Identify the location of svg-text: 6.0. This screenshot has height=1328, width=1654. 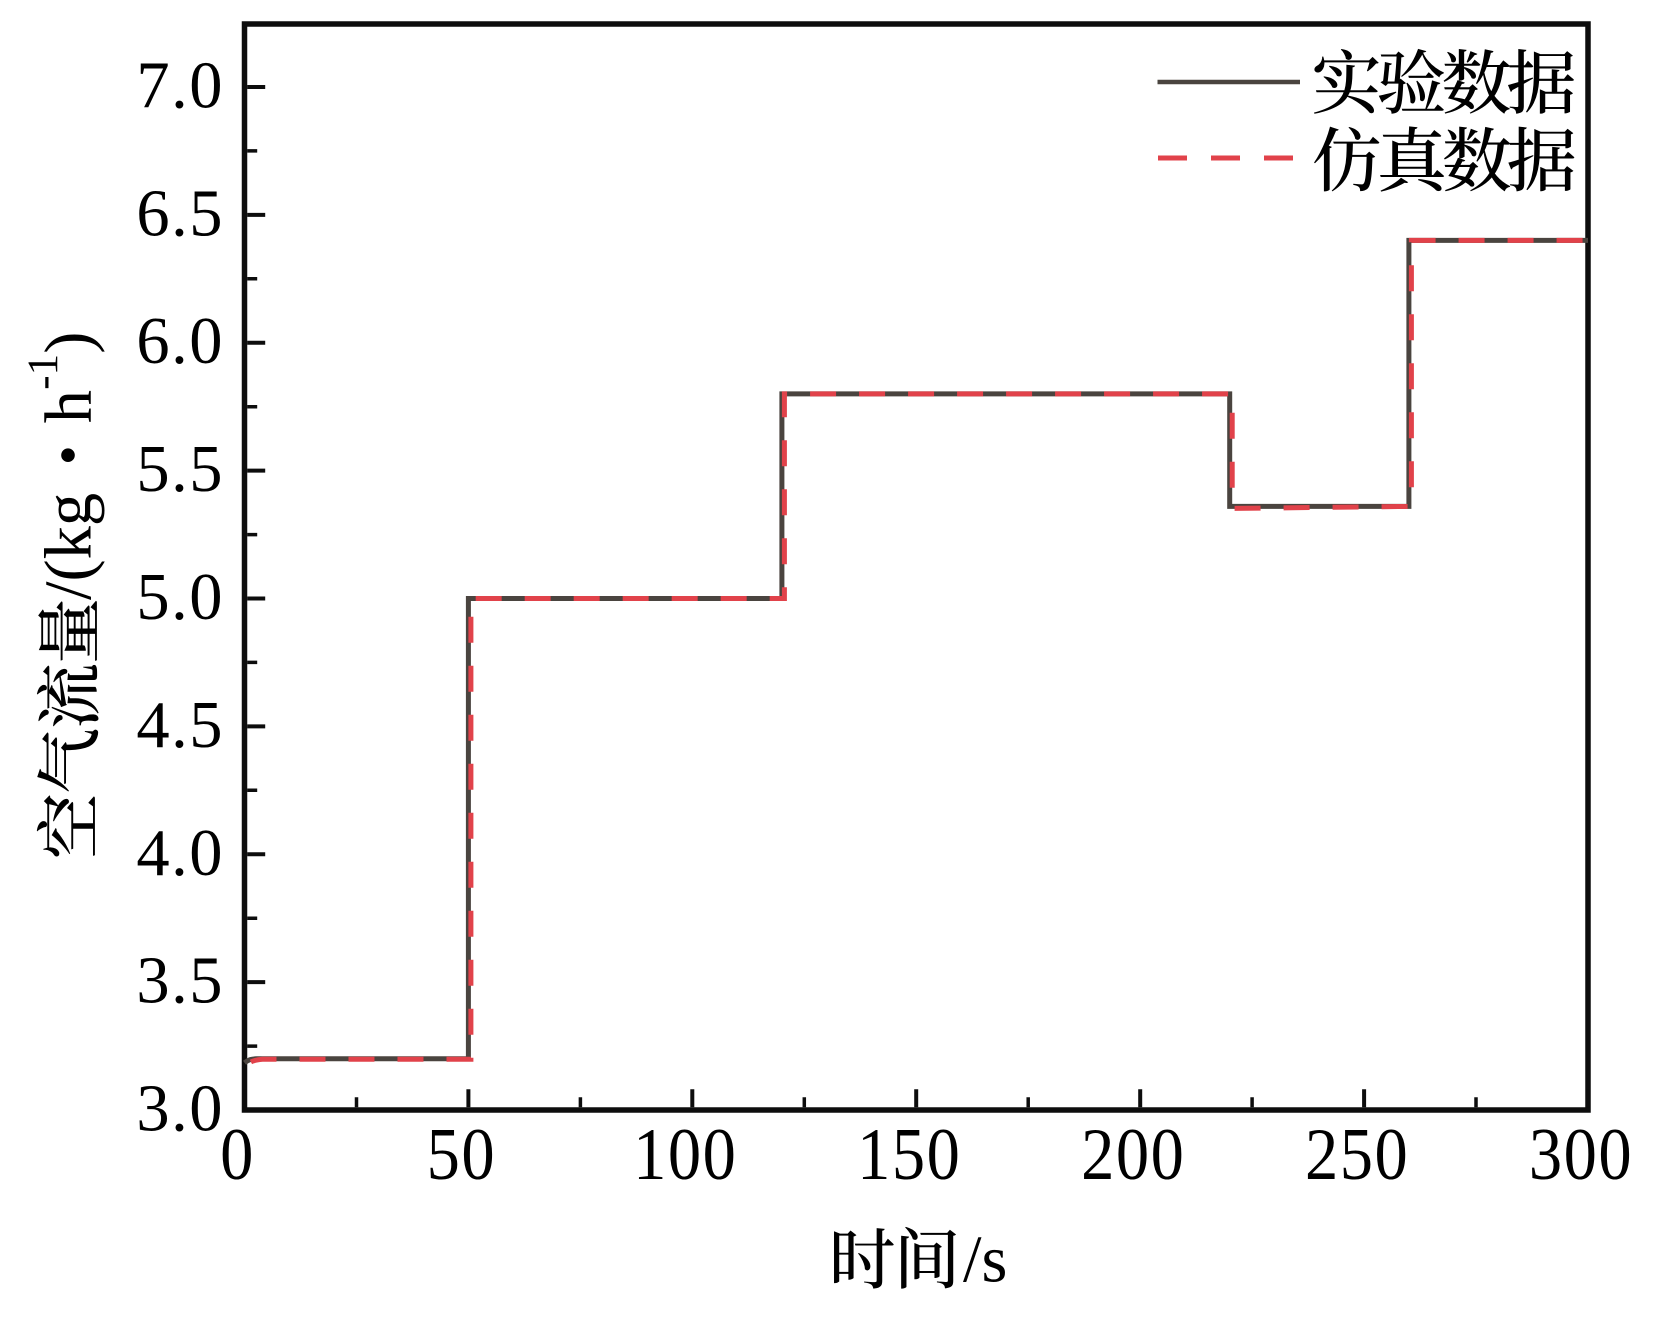
(180, 341).